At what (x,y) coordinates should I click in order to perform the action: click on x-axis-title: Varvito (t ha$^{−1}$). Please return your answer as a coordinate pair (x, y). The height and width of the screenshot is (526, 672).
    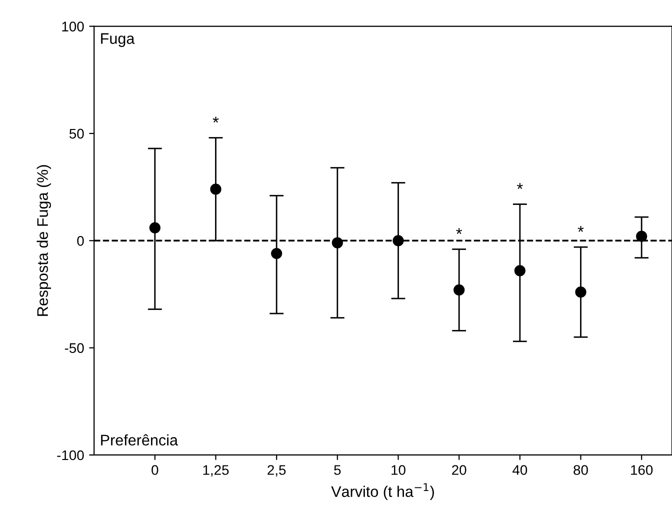
    Looking at the image, I should click on (382, 491).